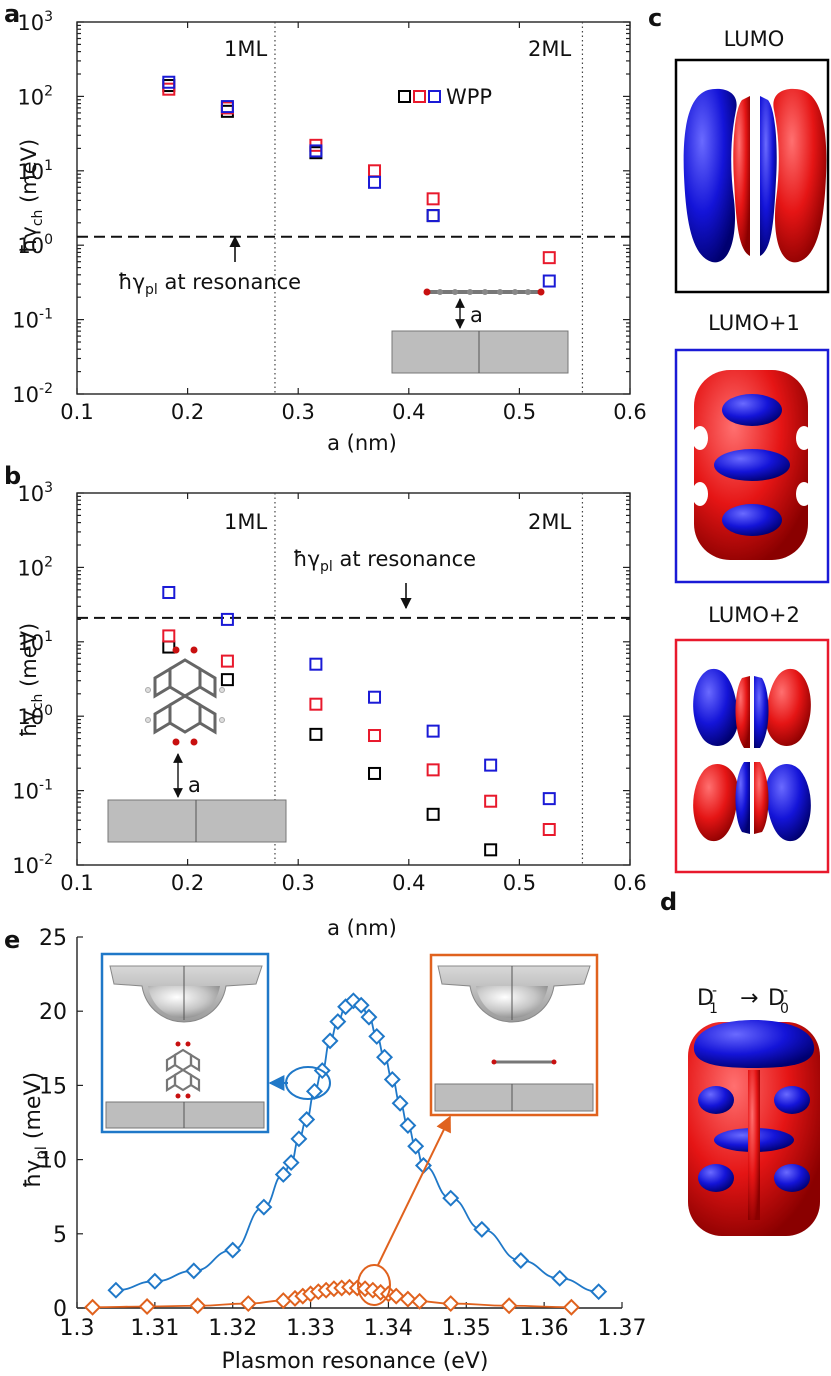  I want to click on orbital-label-lumo: LUMO, so click(754, 39).